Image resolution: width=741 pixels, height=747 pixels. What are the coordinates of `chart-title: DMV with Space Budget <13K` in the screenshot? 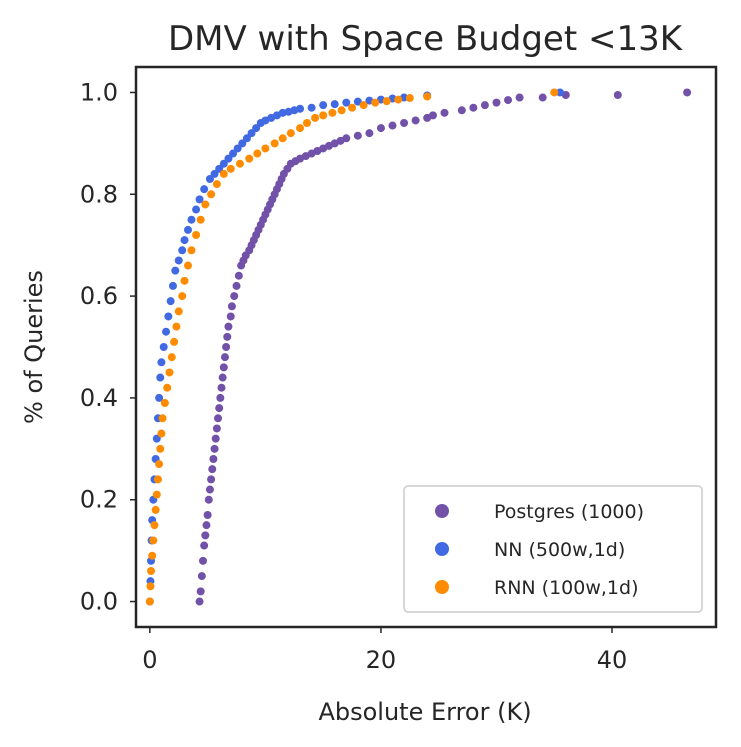 It's located at (426, 39).